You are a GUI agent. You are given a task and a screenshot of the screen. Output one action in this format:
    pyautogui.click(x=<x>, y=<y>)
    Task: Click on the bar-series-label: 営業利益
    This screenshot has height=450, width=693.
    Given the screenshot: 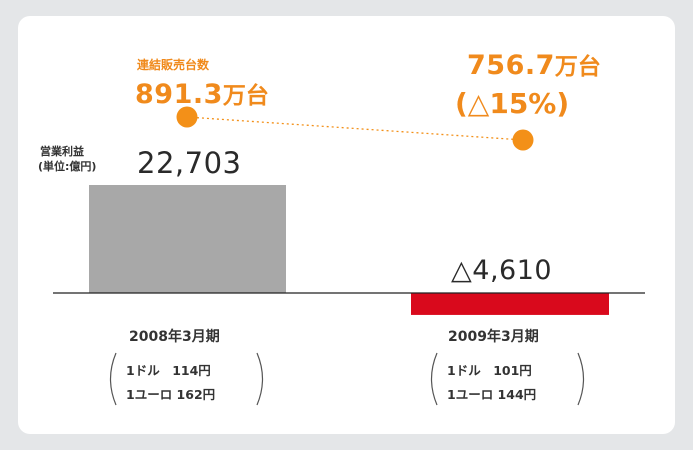 What is the action you would take?
    pyautogui.click(x=62, y=151)
    